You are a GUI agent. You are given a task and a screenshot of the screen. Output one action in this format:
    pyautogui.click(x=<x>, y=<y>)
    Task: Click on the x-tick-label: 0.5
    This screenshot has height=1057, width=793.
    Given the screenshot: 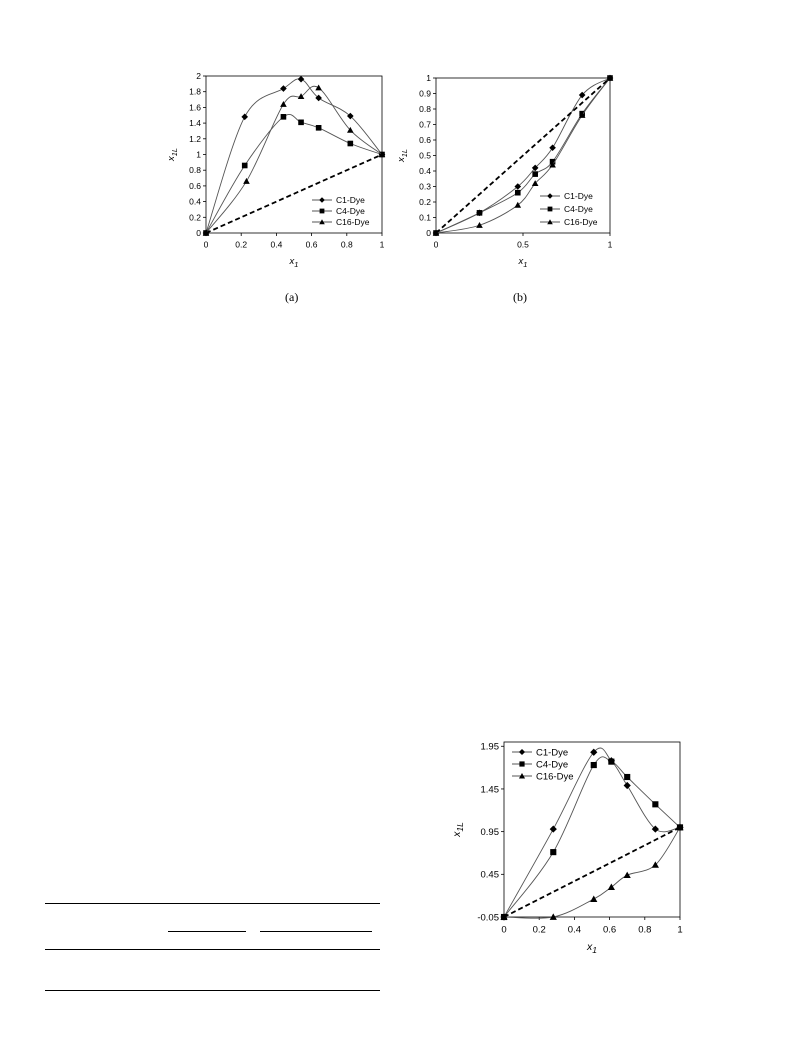 What is the action you would take?
    pyautogui.click(x=523, y=245)
    